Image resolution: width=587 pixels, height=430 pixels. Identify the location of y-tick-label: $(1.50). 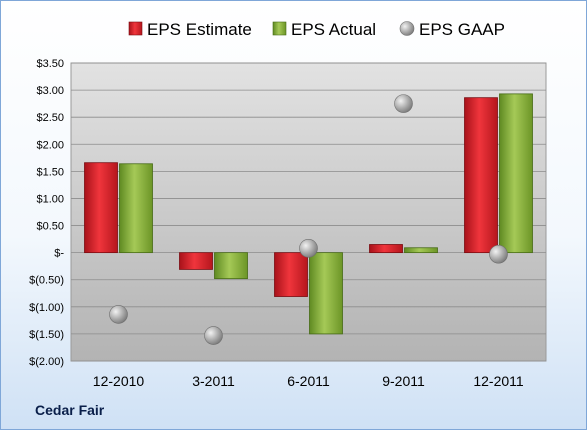
(46, 335).